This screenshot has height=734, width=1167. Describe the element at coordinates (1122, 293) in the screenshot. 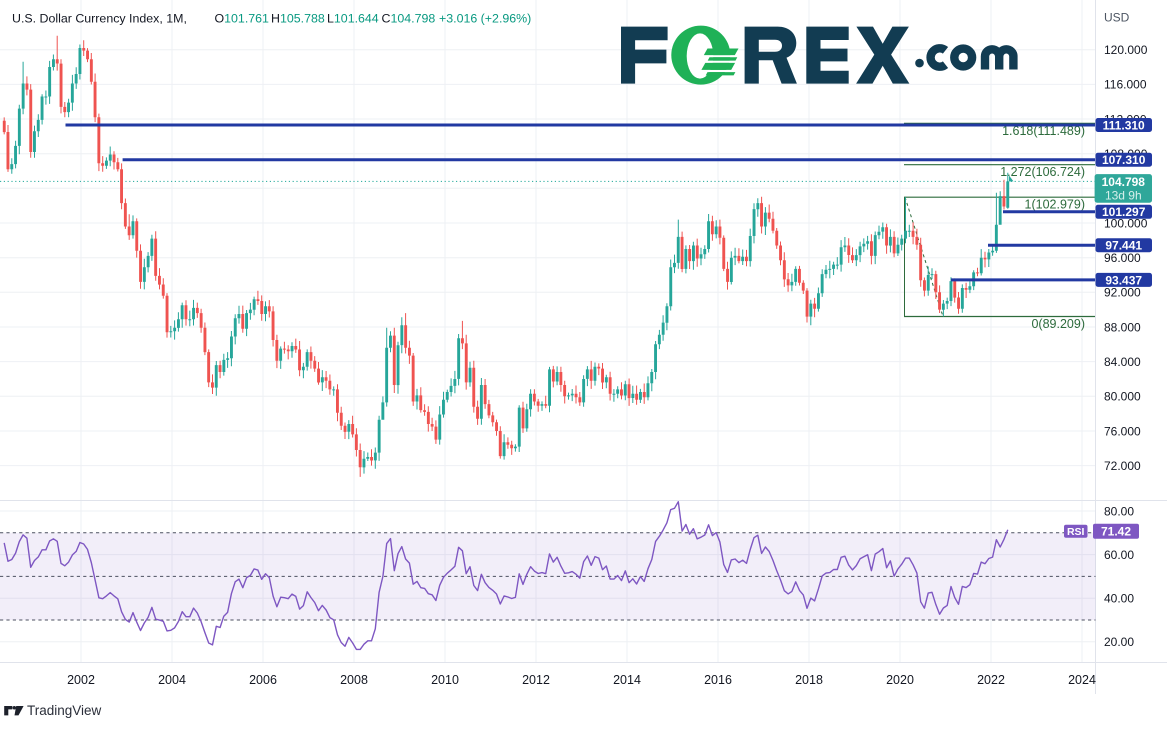

I see `svg-text: 92.000` at that location.